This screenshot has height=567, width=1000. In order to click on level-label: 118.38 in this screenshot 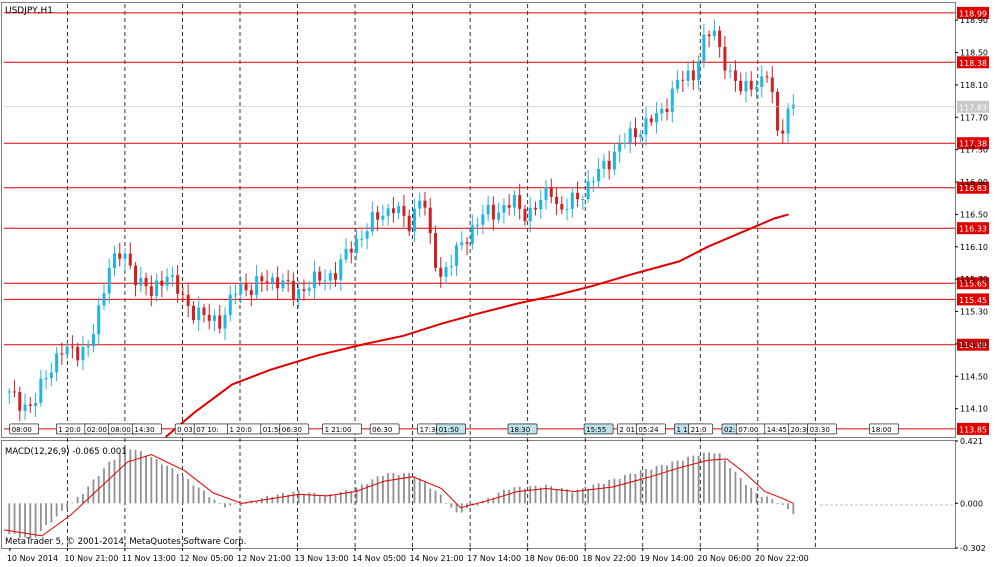, I will do `click(973, 63)`.